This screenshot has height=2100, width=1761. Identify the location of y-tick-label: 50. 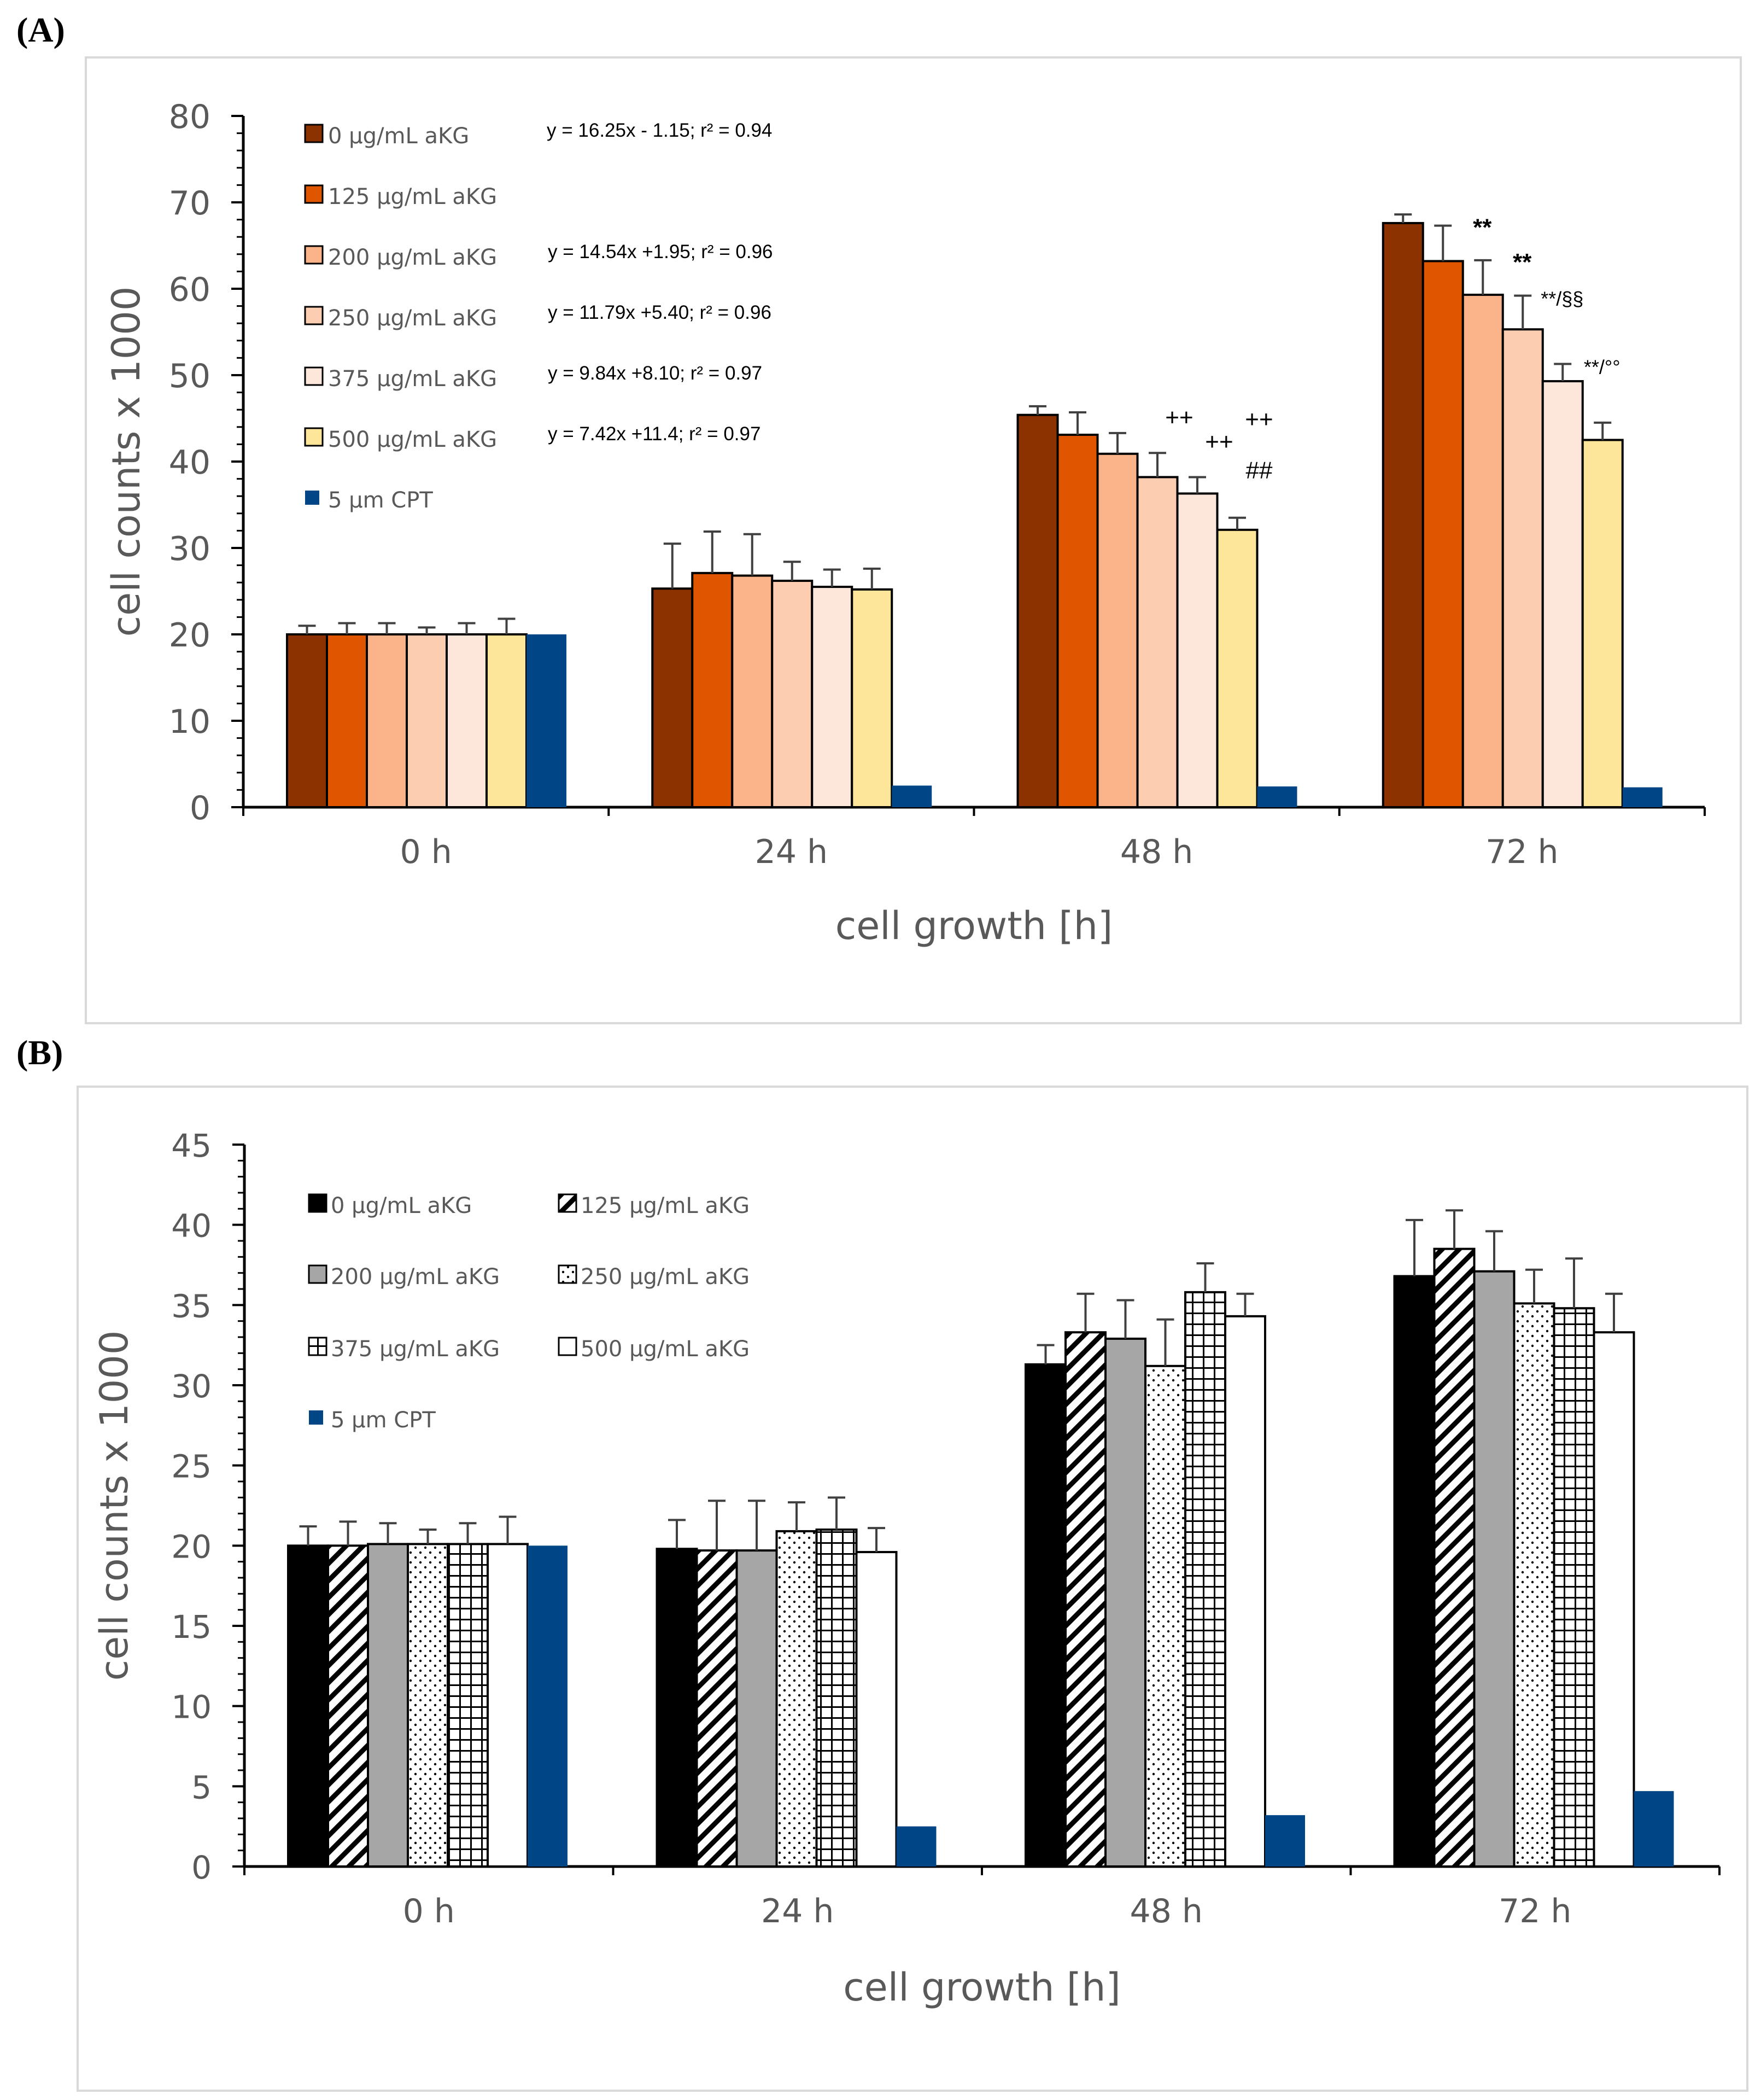
(190, 376).